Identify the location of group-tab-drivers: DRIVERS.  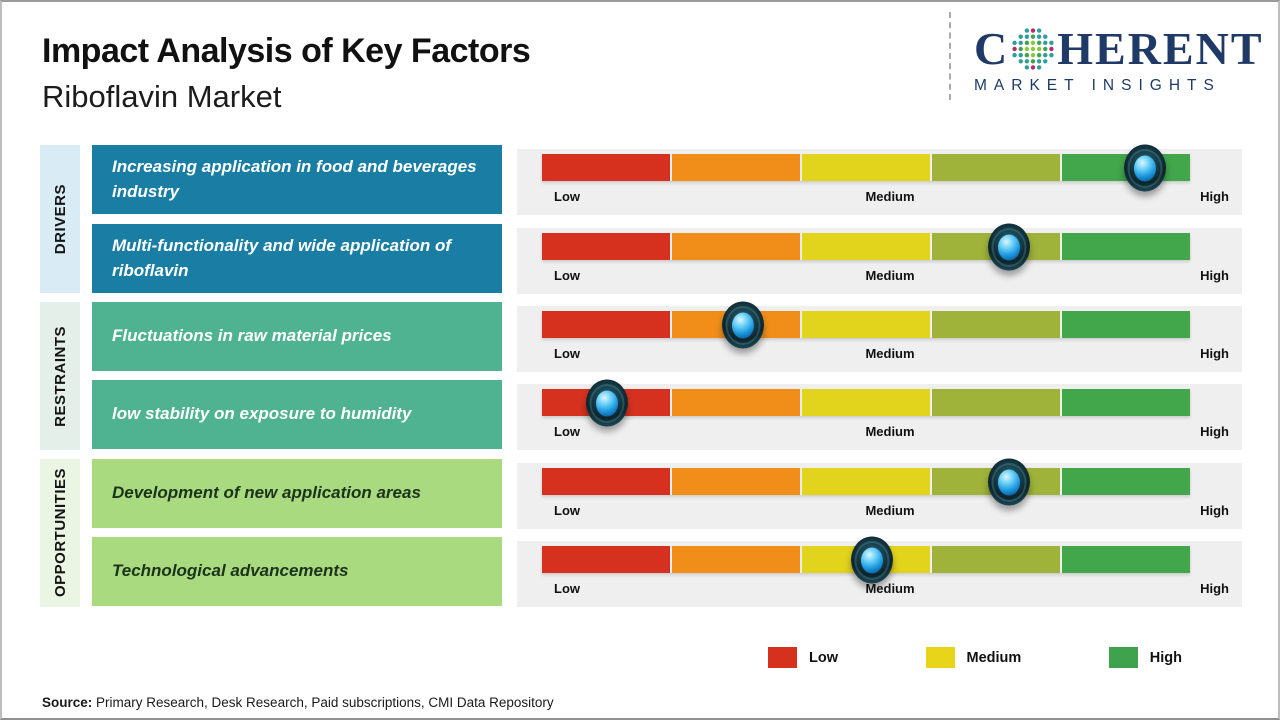
(60, 219).